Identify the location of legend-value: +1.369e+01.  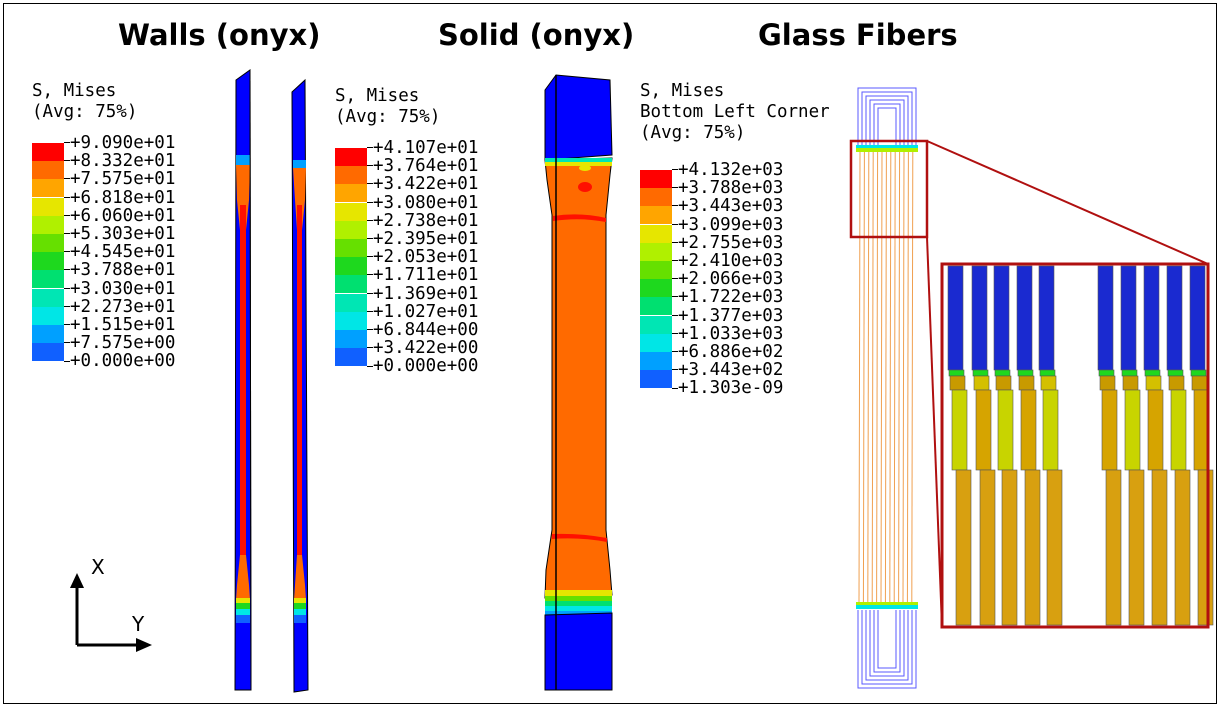
(426, 293).